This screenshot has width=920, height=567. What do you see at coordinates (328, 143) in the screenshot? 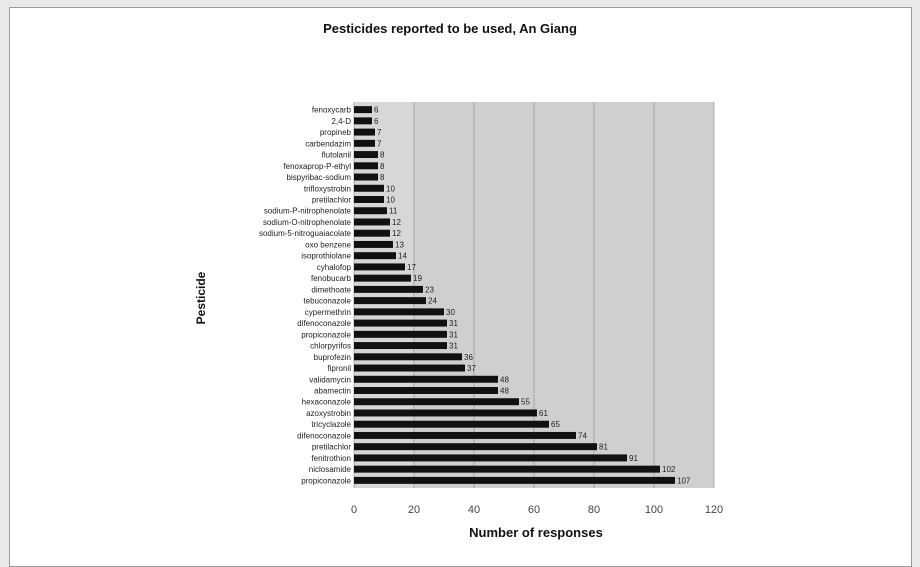
I see `category-label: carbendazim` at bounding box center [328, 143].